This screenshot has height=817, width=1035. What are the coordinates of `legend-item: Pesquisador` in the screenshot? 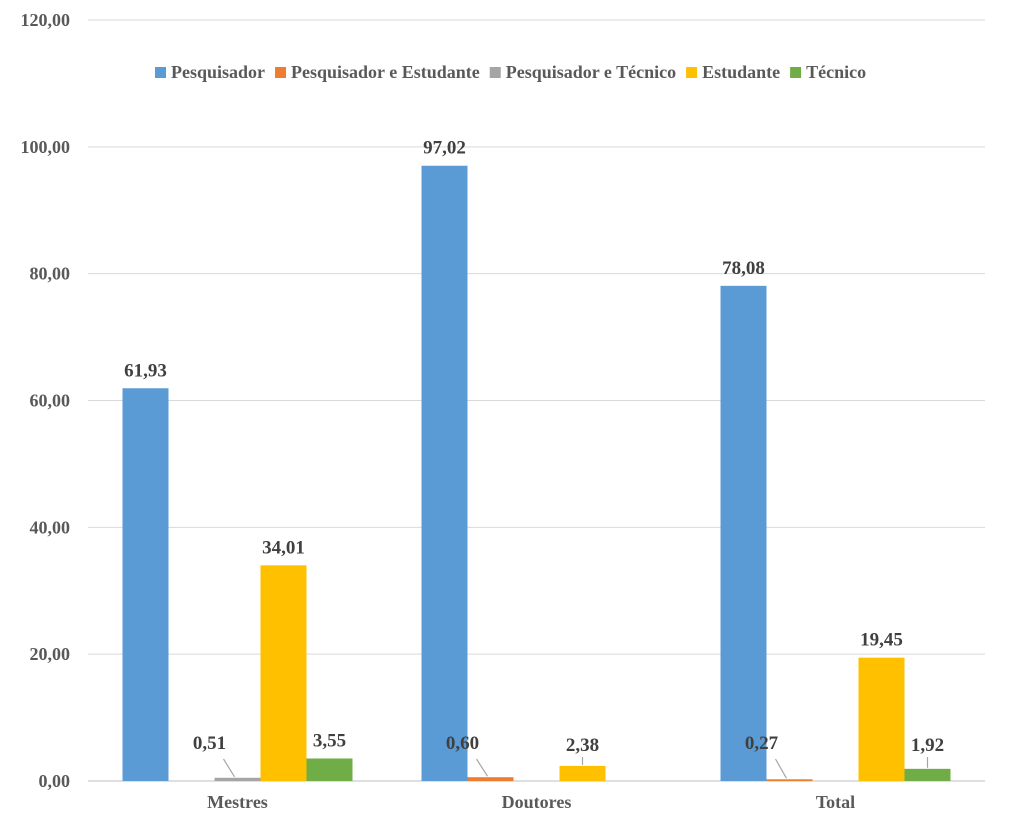 It's located at (210, 72).